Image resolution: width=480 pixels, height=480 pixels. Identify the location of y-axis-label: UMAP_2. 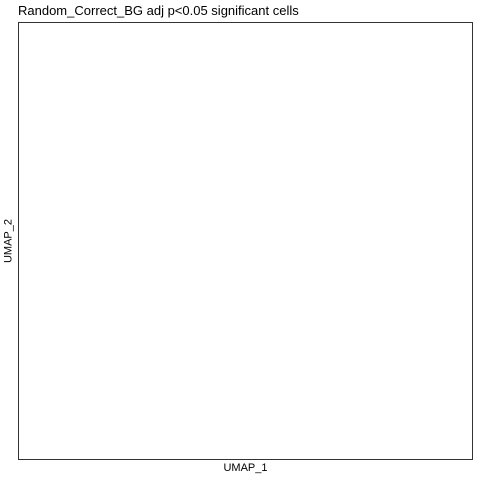
(8, 241).